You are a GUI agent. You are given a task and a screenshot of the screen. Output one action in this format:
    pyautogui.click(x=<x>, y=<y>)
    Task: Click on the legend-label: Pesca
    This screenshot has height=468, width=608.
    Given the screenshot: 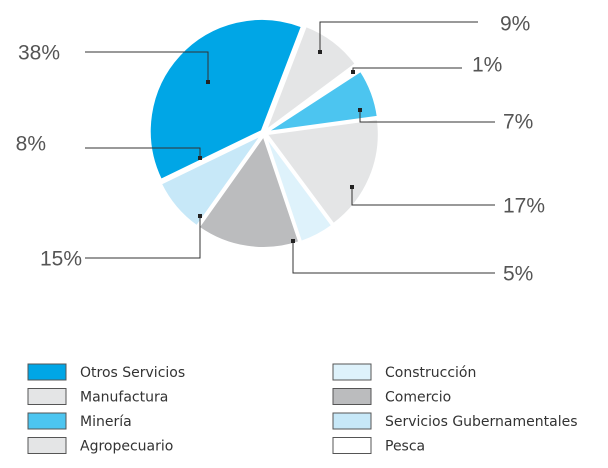 What is the action you would take?
    pyautogui.click(x=405, y=447)
    